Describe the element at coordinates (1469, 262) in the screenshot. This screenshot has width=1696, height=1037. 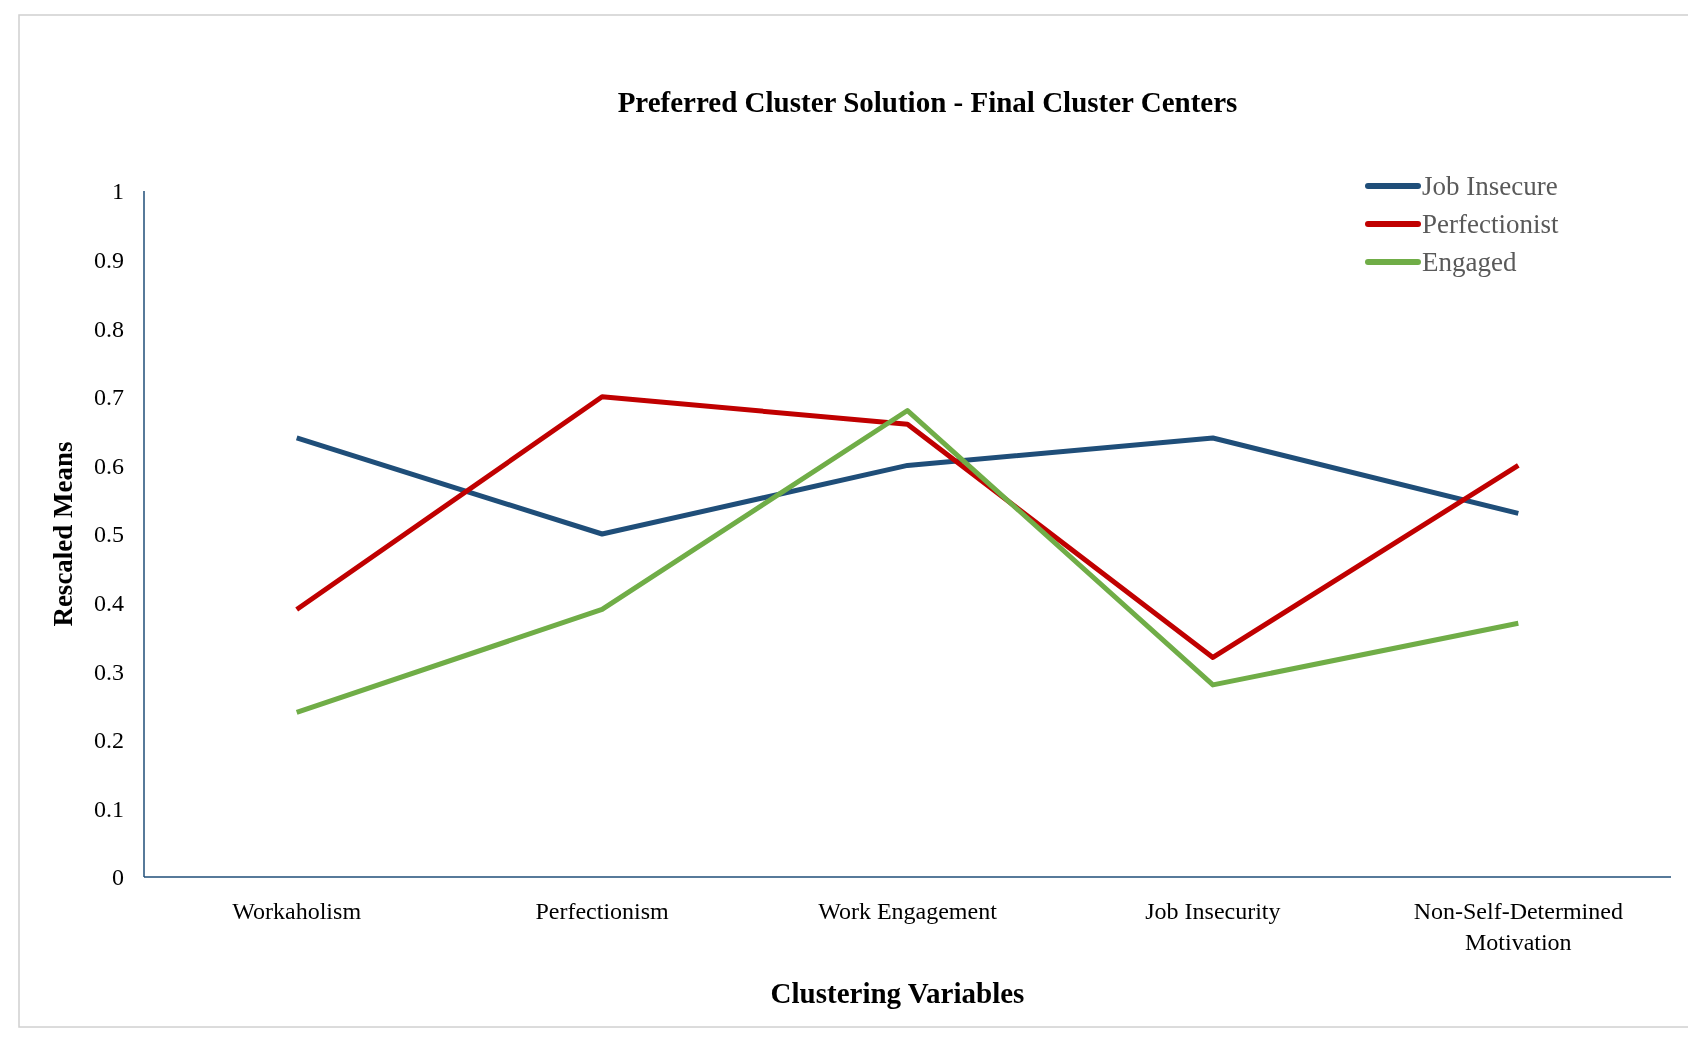
I see `legend-label: Engaged` at that location.